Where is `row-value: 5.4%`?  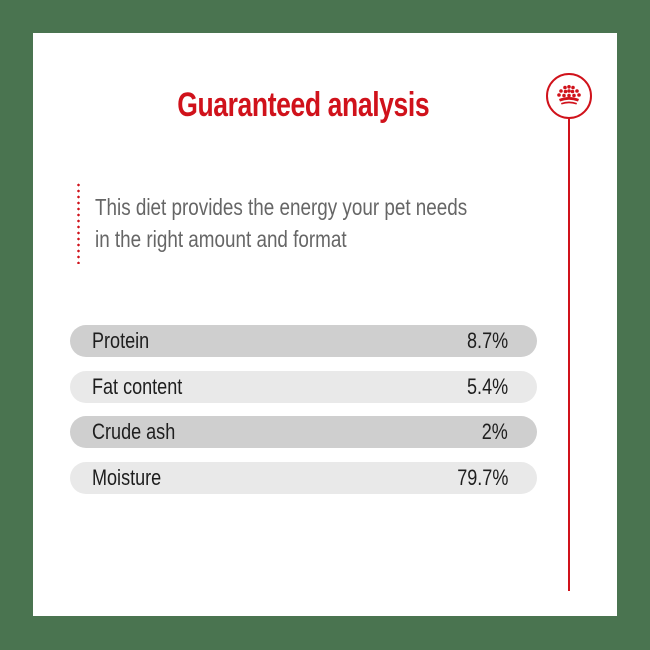 row-value: 5.4% is located at coordinates (487, 386).